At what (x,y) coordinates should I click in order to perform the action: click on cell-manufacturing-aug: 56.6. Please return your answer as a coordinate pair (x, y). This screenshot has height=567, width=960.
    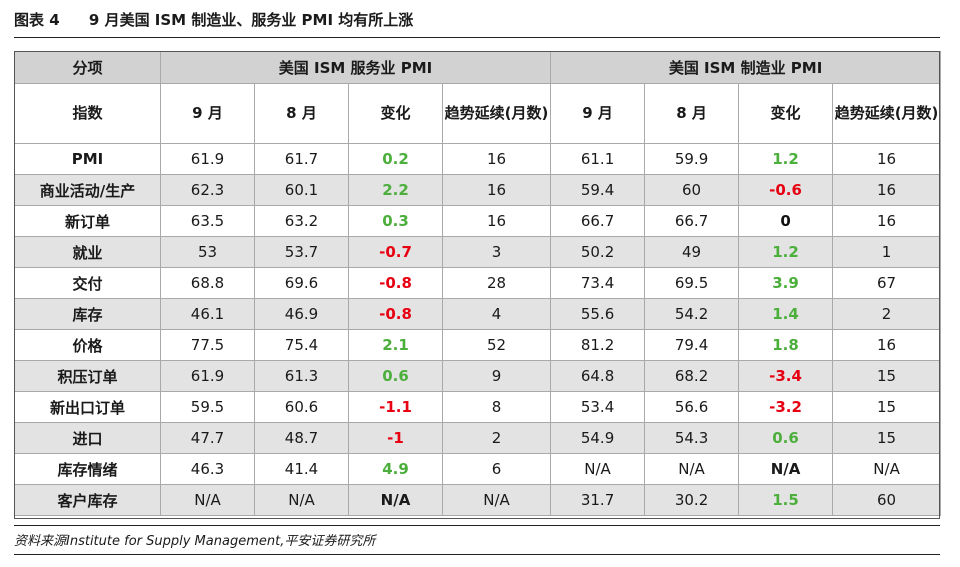
    Looking at the image, I should click on (692, 407).